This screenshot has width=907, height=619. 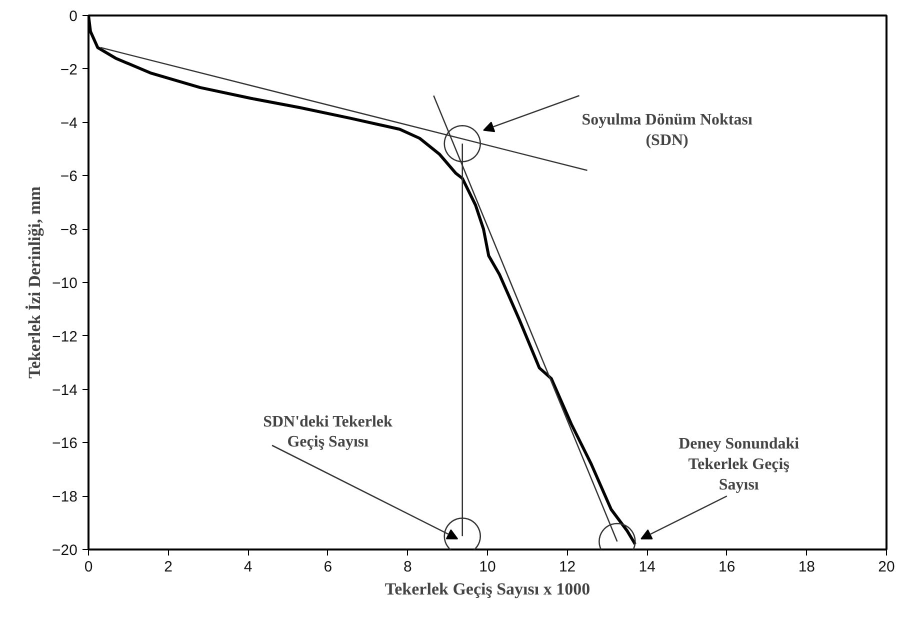 I want to click on y-tick-label: −10, so click(x=65, y=283).